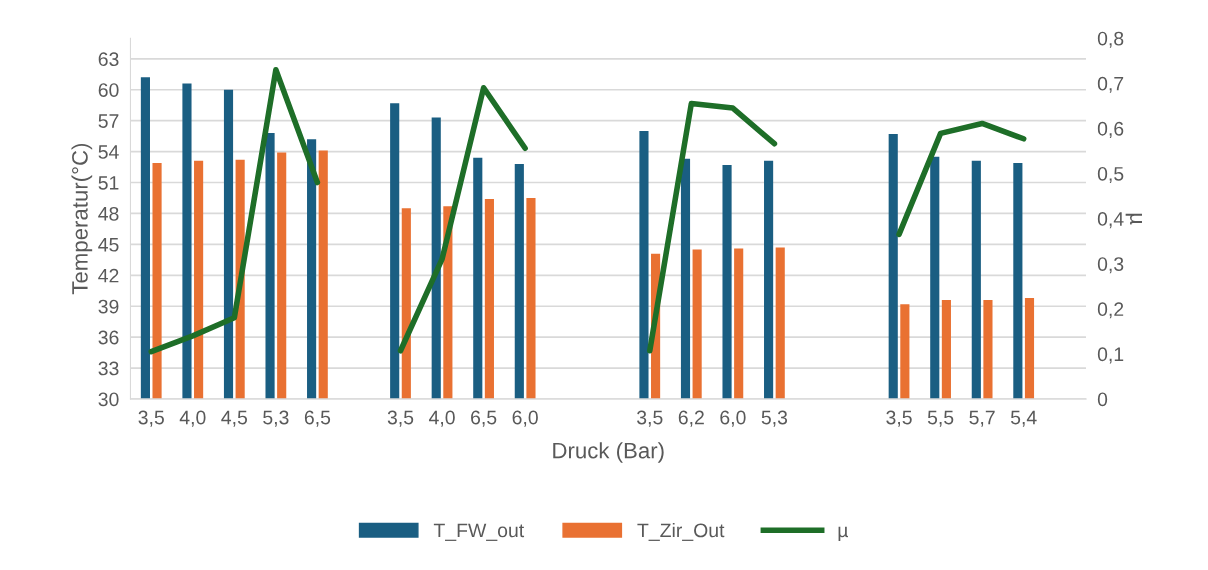 The image size is (1208, 570). Describe the element at coordinates (1110, 355) in the screenshot. I see `y2-tick-label: 0,1` at that location.